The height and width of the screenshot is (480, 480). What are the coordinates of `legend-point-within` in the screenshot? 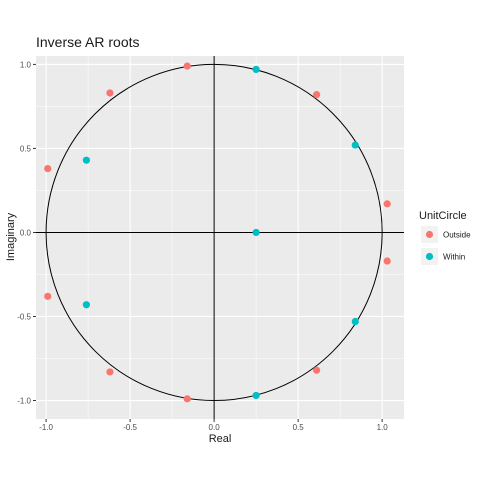 It's located at (429, 256).